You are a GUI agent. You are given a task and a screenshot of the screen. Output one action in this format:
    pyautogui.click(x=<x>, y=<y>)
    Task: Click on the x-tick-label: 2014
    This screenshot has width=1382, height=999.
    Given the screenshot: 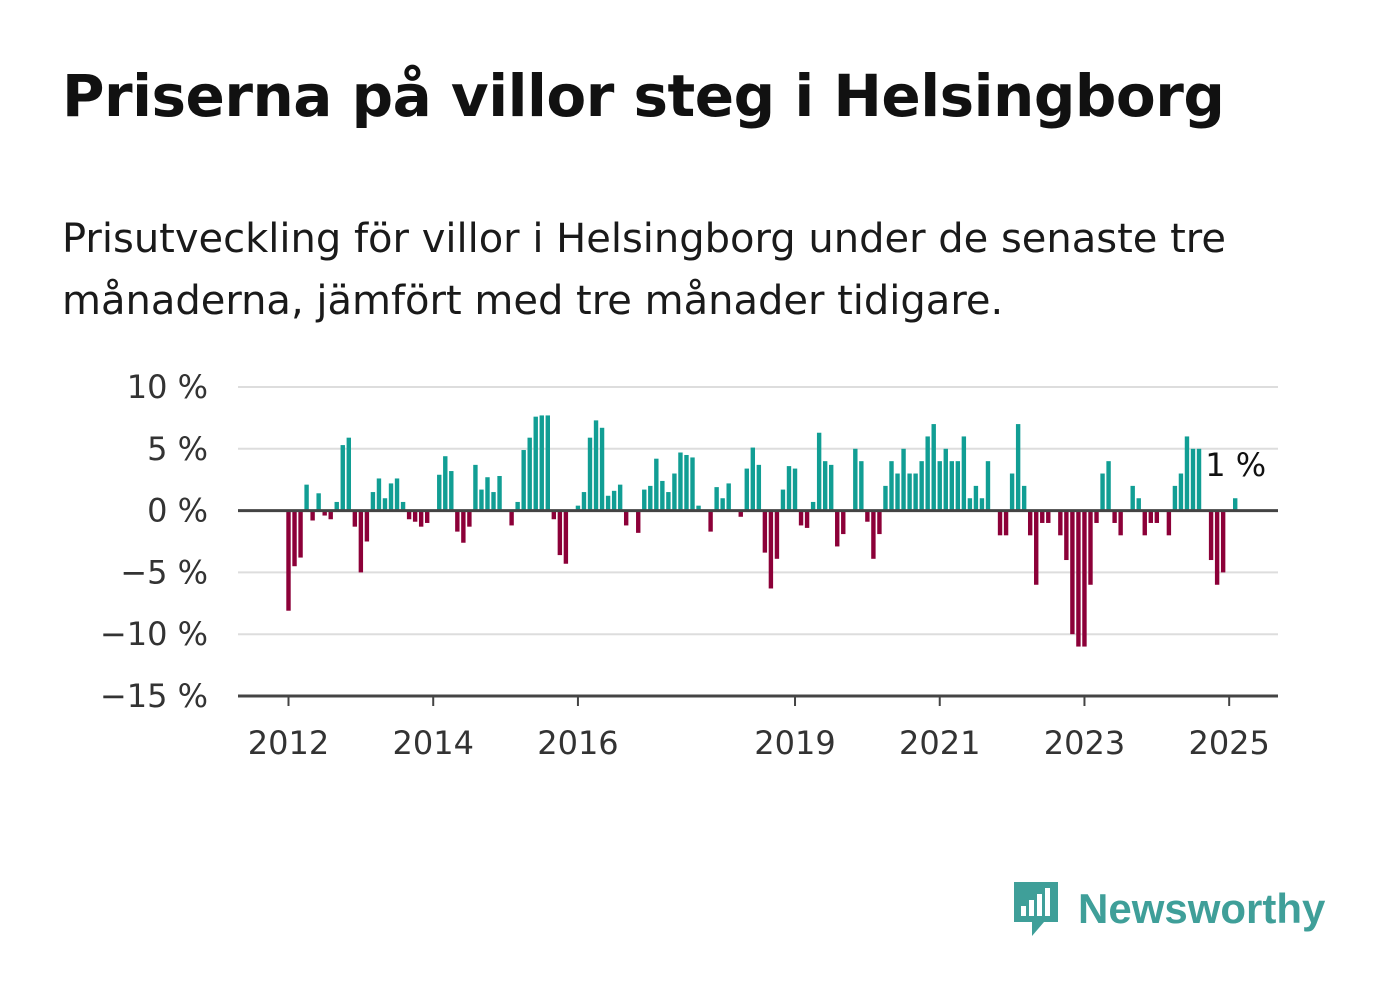 What is the action you would take?
    pyautogui.click(x=433, y=743)
    